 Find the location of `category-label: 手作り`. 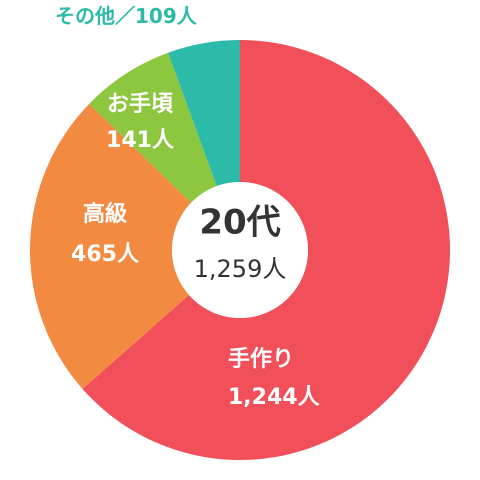

category-label: 手作り is located at coordinates (261, 359).